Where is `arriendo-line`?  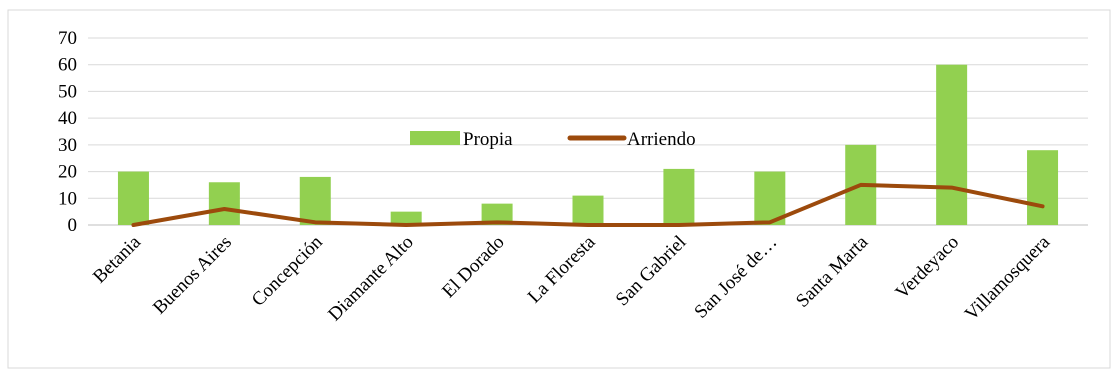
arriendo-line is located at coordinates (588, 204).